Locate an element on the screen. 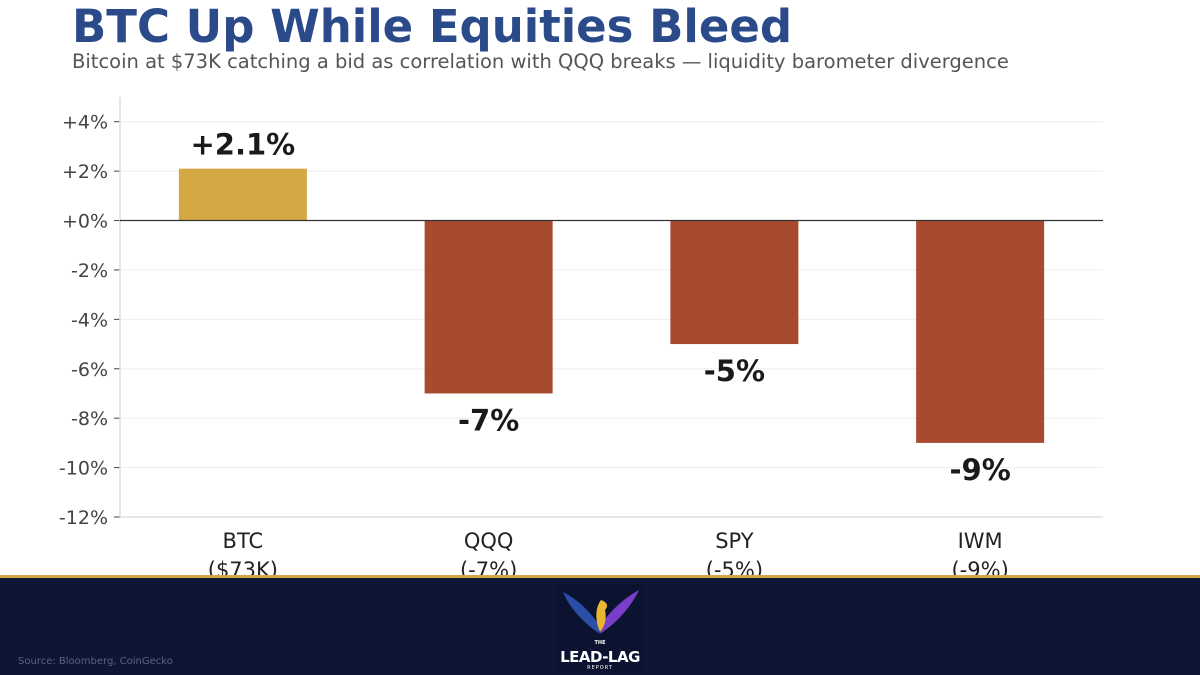 The height and width of the screenshot is (675, 1200). data-label: -9% is located at coordinates (979, 470).